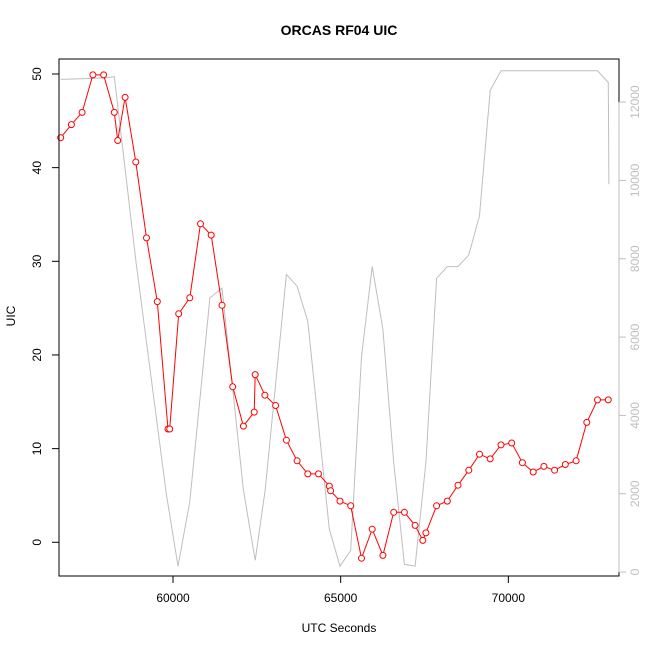  Describe the element at coordinates (635, 571) in the screenshot. I see `y2-tick-label: 0` at that location.